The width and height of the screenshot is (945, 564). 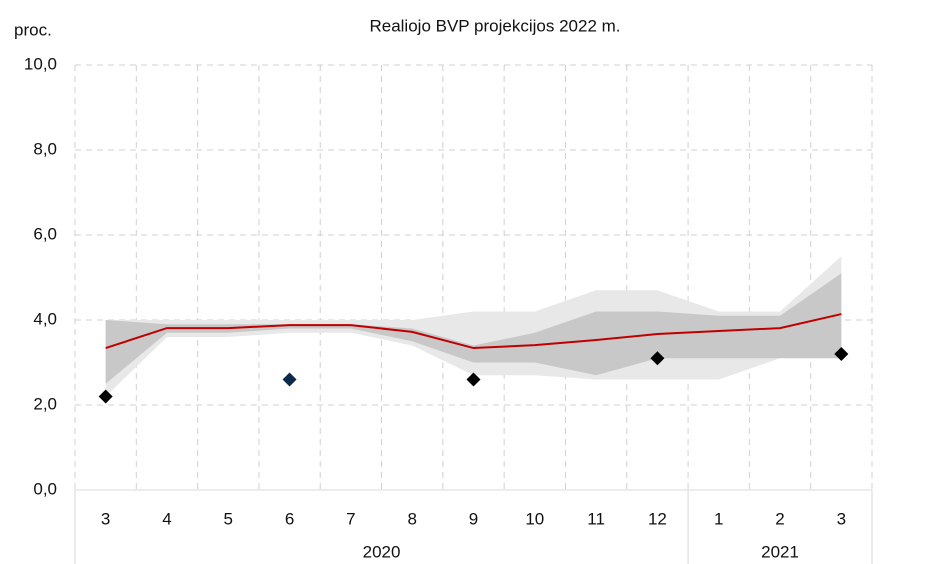 What do you see at coordinates (289, 518) in the screenshot?
I see `x-tick-label: 6` at bounding box center [289, 518].